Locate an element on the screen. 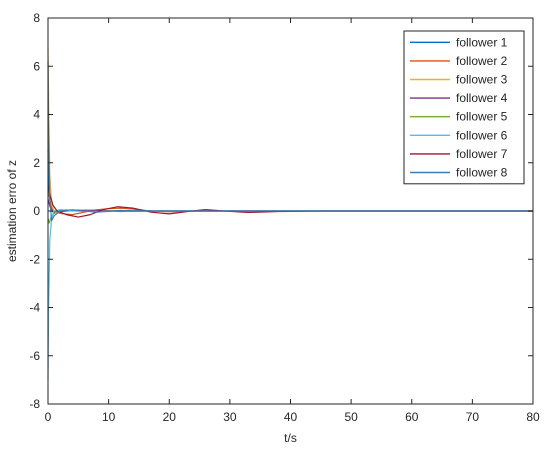 The height and width of the screenshot is (457, 550). x-tick-label: 60 is located at coordinates (412, 417).